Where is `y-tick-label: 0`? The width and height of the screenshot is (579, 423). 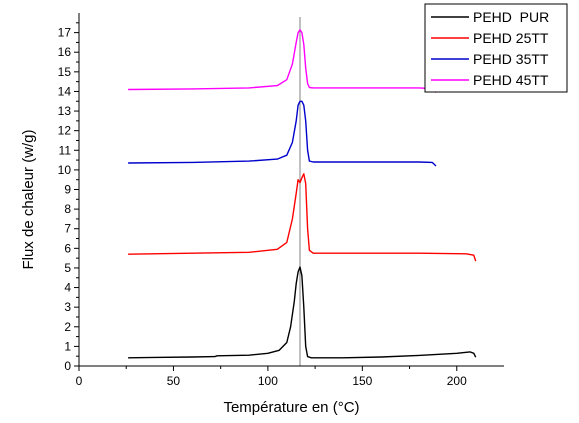
y-tick-label: 0 is located at coordinates (67, 366).